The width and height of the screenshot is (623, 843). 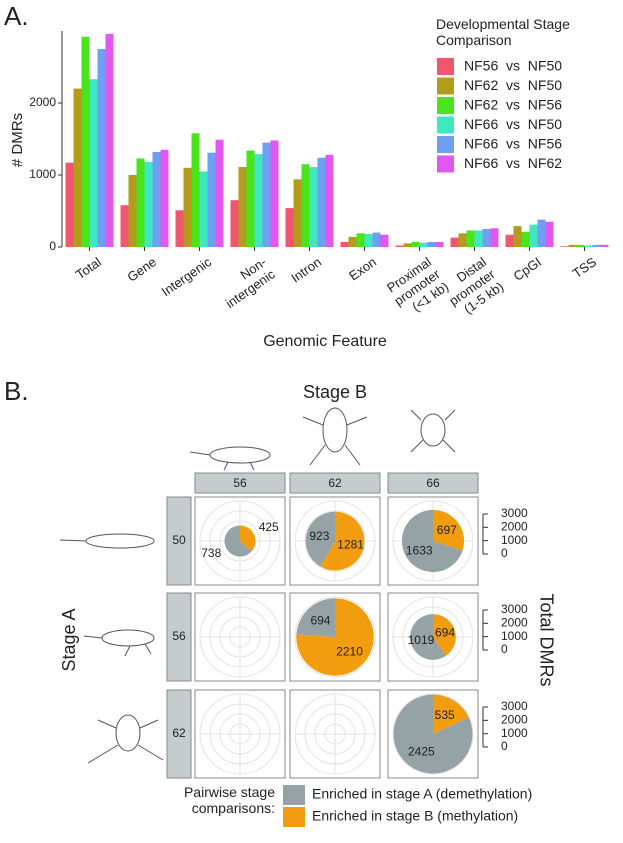 What do you see at coordinates (349, 652) in the screenshot?
I see `pie-value-label: 2210` at bounding box center [349, 652].